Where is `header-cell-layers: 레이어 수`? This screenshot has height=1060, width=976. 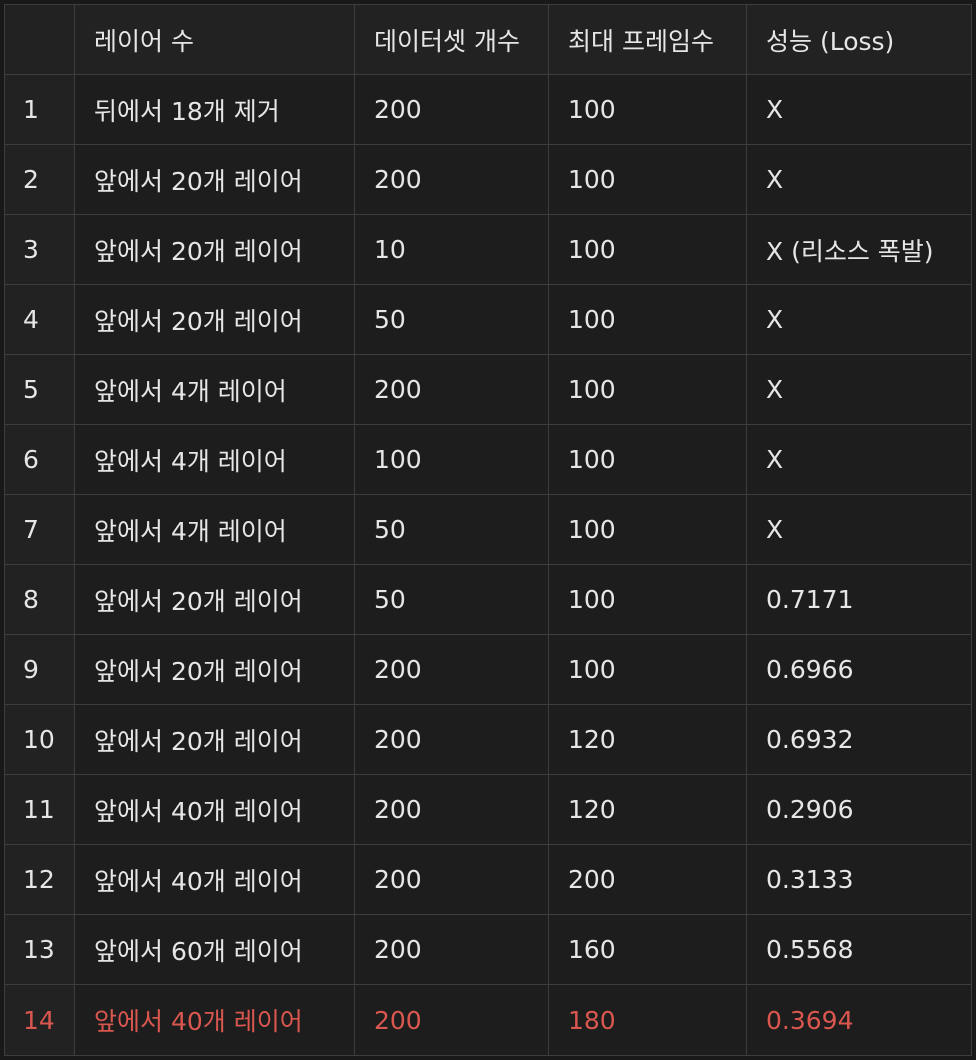
header-cell-layers: 레이어 수 is located at coordinates (215, 39).